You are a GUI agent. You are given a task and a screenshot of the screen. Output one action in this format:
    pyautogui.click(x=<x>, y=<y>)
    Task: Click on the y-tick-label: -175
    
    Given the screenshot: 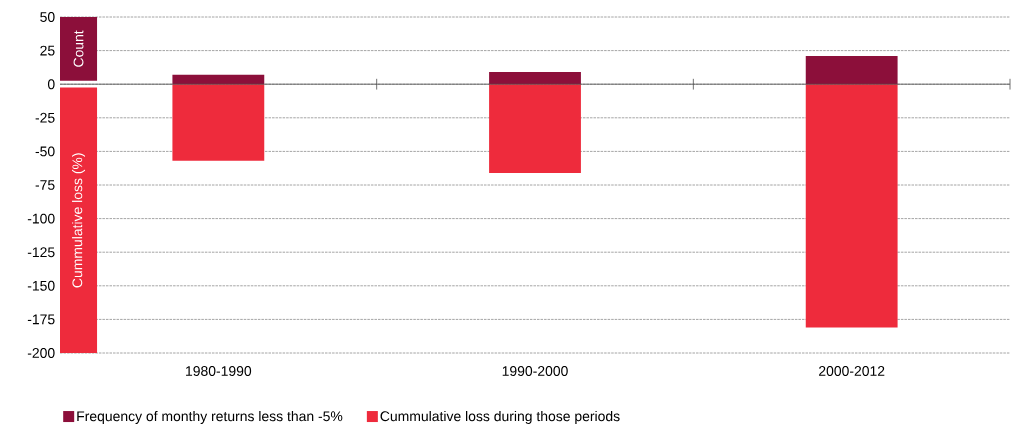 What is the action you would take?
    pyautogui.click(x=41, y=319)
    